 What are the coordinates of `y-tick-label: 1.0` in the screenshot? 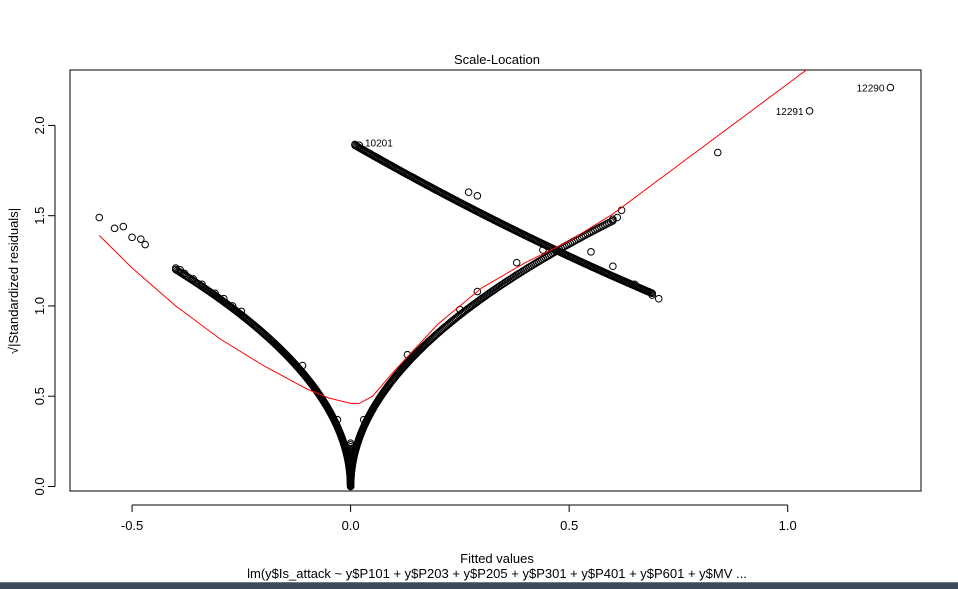 It's located at (39, 306).